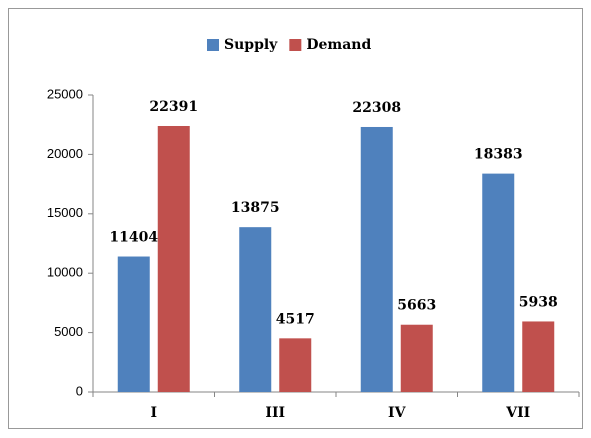 This screenshot has height=438, width=591. What do you see at coordinates (295, 319) in the screenshot?
I see `value-label: 4517` at bounding box center [295, 319].